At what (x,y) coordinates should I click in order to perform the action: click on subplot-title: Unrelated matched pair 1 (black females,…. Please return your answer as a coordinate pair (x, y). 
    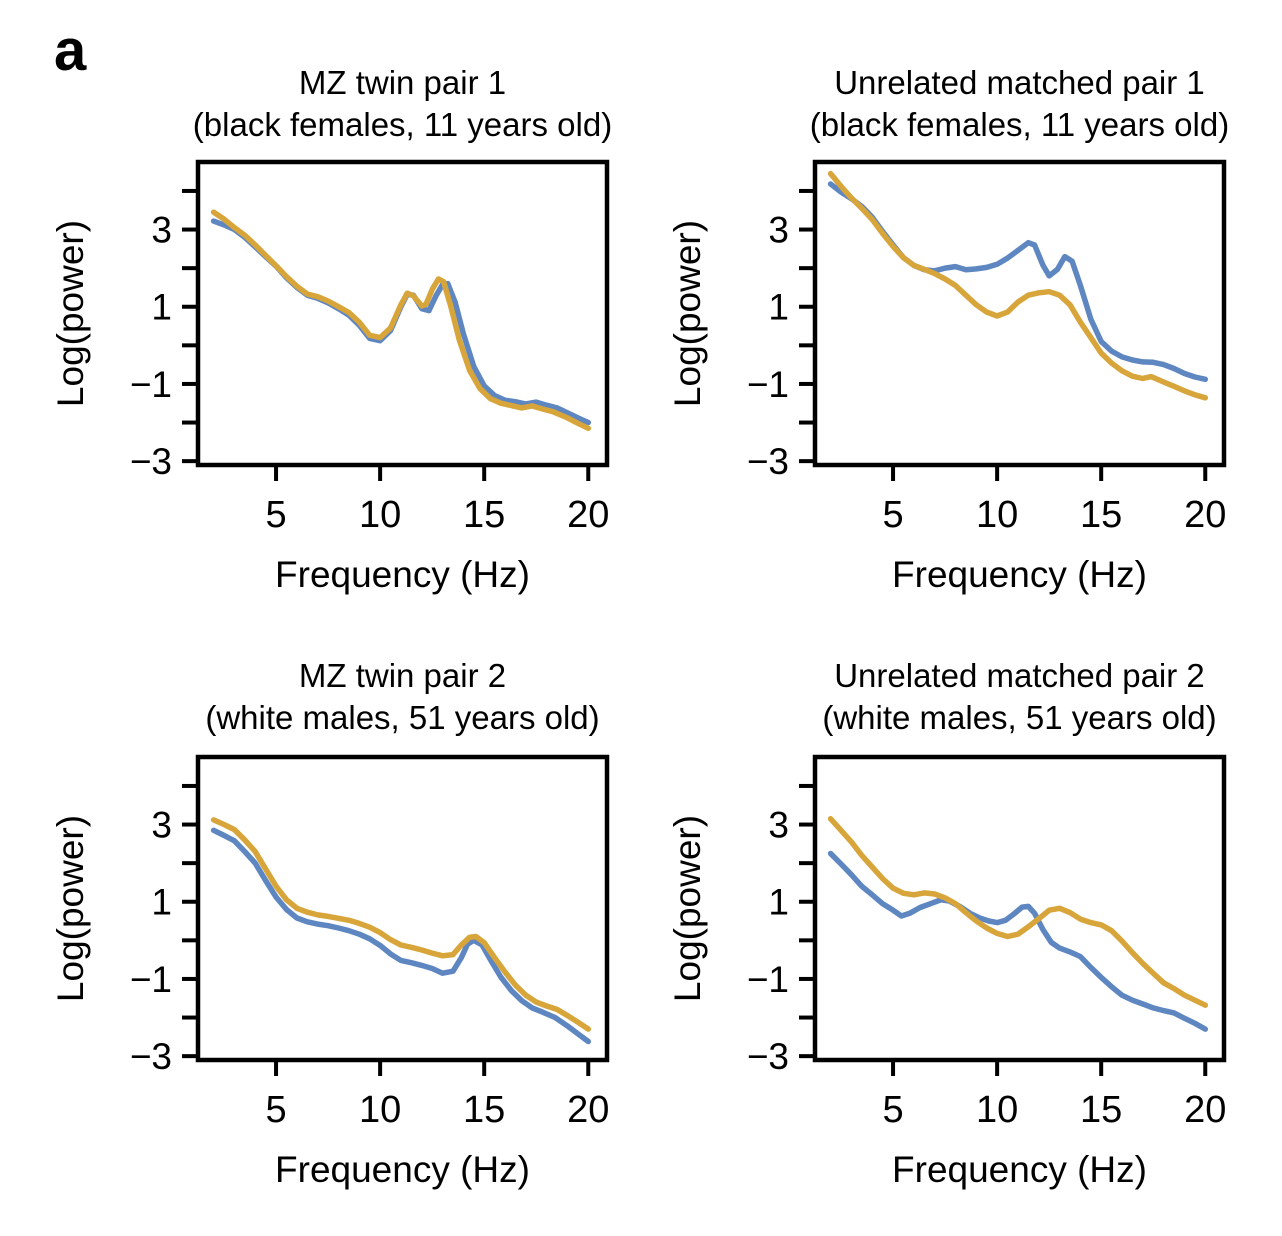
    Looking at the image, I should click on (998, 104).